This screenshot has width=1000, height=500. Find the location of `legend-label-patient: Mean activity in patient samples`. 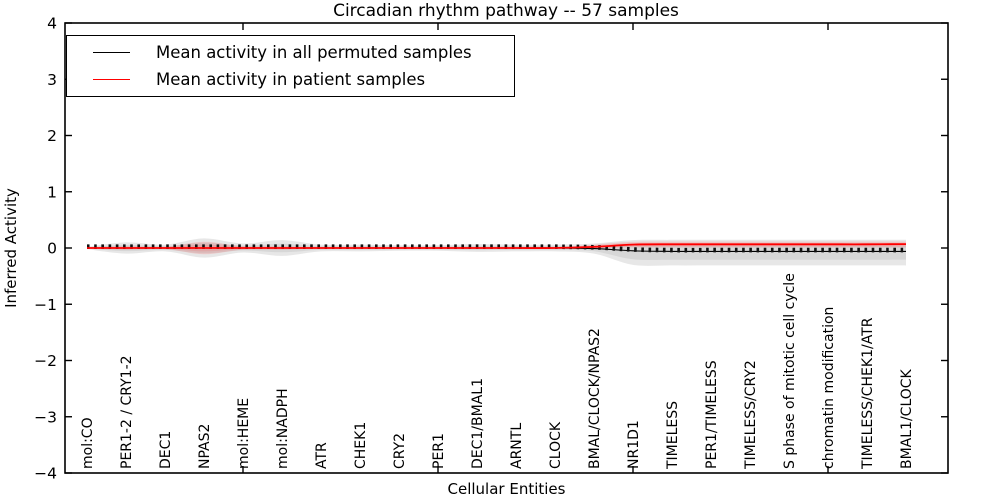

legend-label-patient: Mean activity in patient samples is located at coordinates (291, 79).